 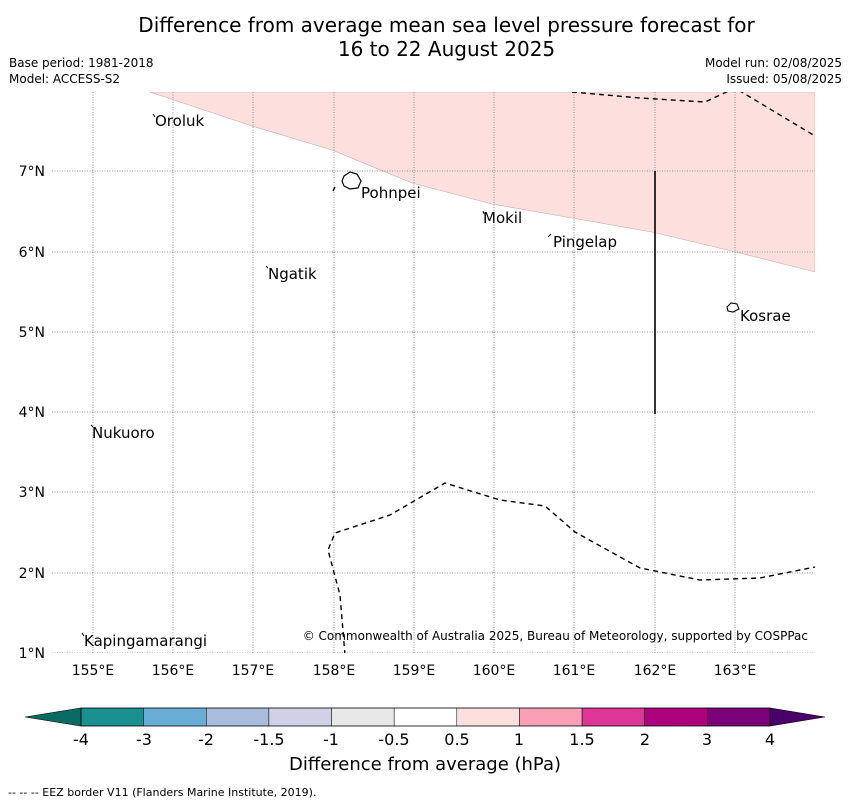 What do you see at coordinates (502, 218) in the screenshot?
I see `place-label-mokil: Mokil` at bounding box center [502, 218].